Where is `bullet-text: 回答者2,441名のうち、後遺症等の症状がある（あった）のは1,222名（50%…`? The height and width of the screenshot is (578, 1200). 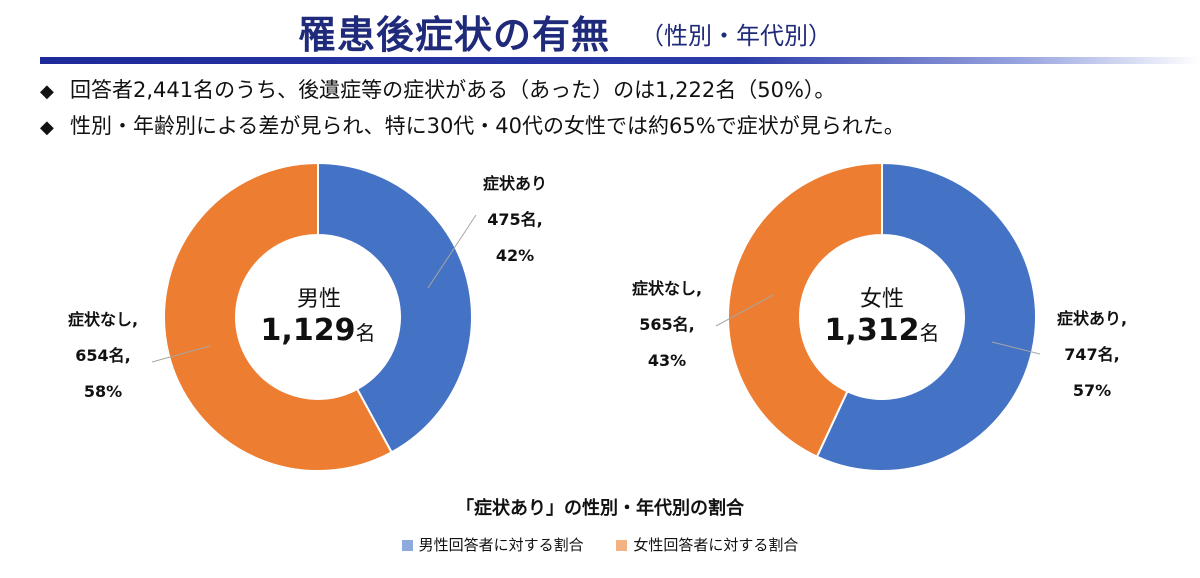 bullet-text: 回答者2,441名のうち、後遺症等の症状がある（あった）のは1,222名（50%… is located at coordinates (453, 90).